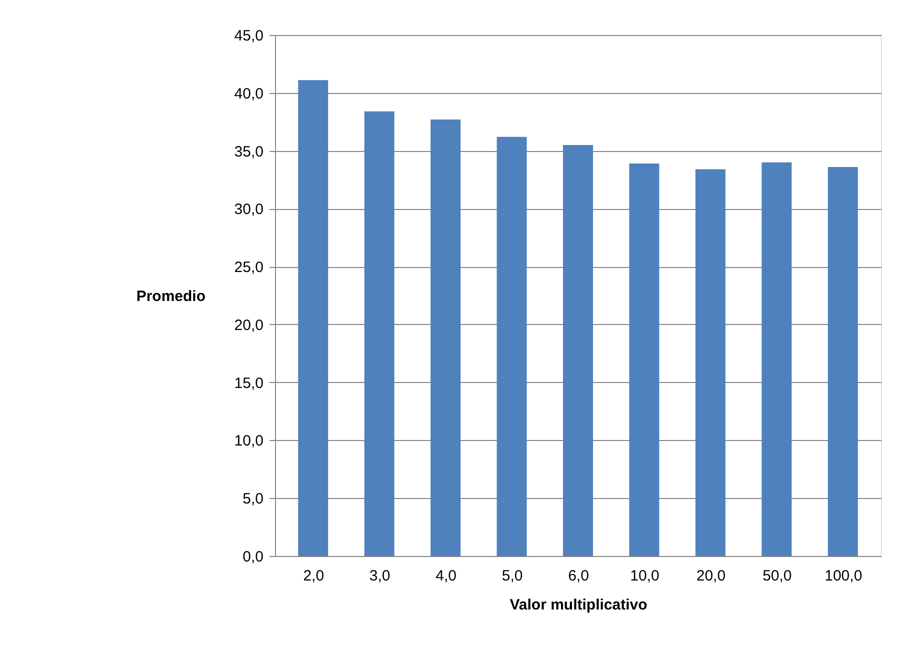  I want to click on y-tick-label: 5,0, so click(253, 499).